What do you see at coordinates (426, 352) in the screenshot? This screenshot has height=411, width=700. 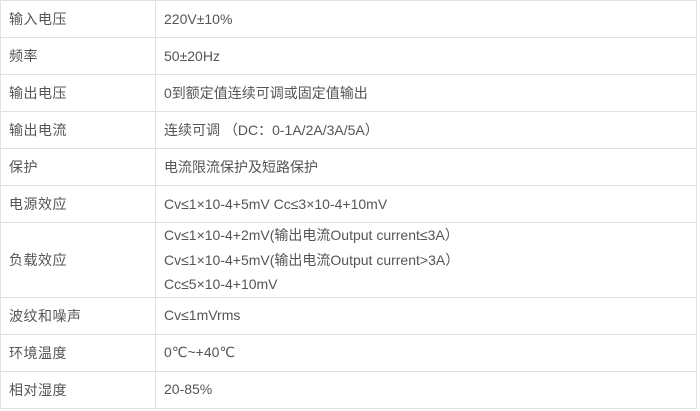 I see `spec-value: 0℃~+40℃` at bounding box center [426, 352].